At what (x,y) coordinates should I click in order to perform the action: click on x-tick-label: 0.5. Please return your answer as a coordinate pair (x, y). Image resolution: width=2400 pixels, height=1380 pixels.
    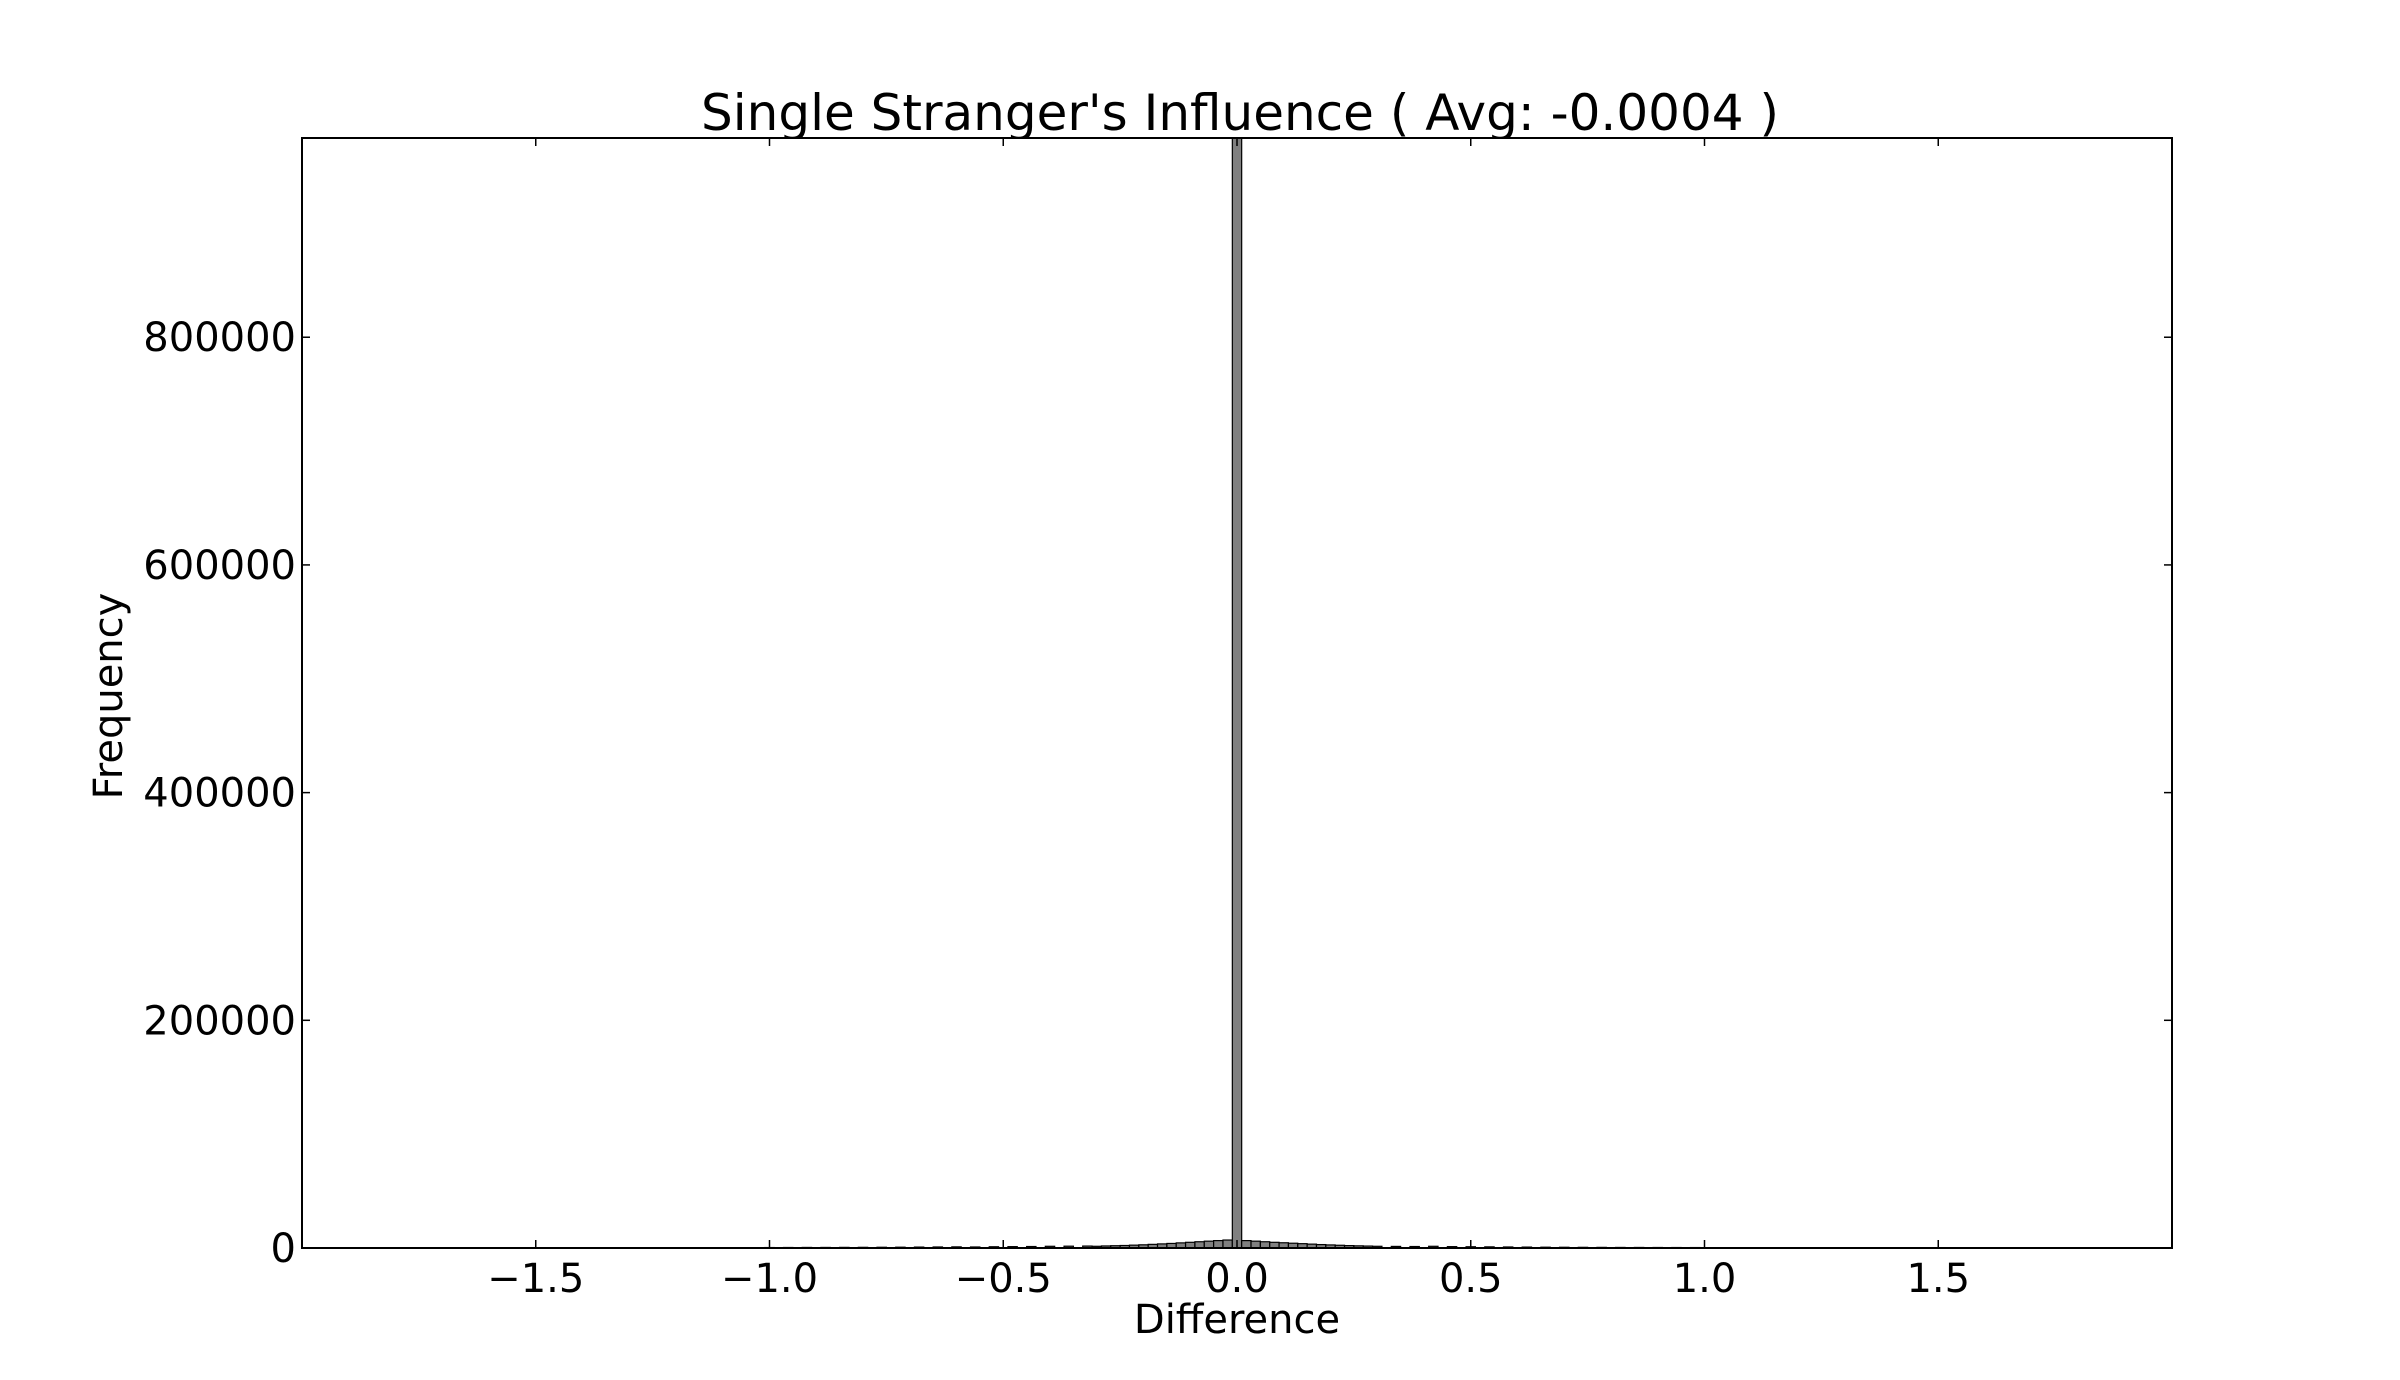
    Looking at the image, I should click on (1471, 1279).